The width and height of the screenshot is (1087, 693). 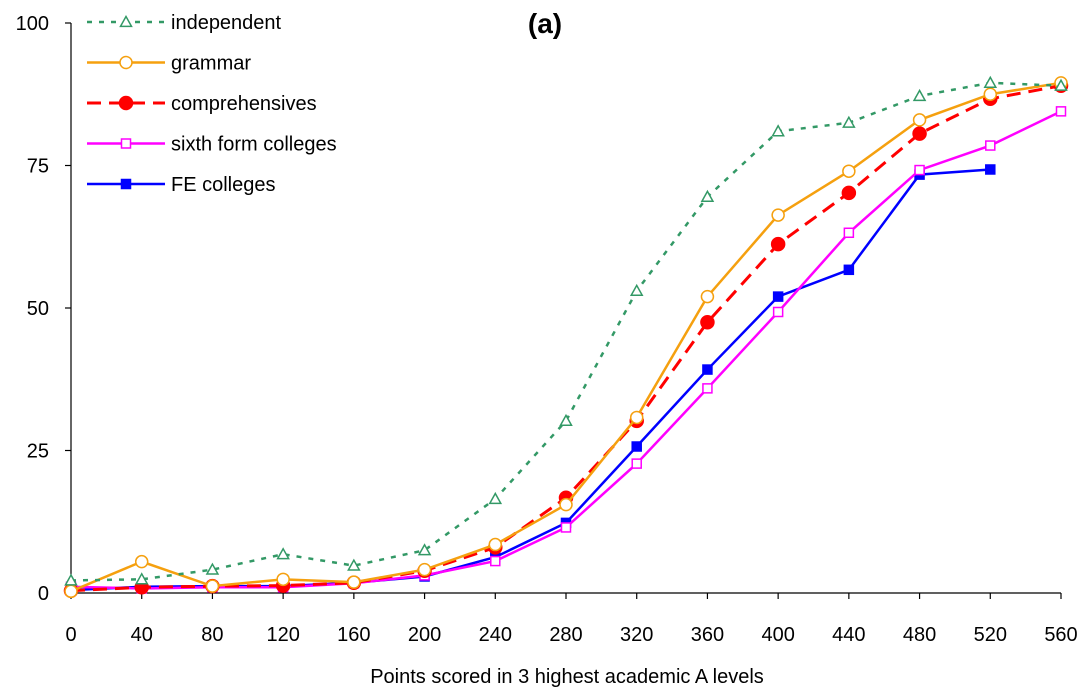 What do you see at coordinates (777, 635) in the screenshot?
I see `x-tick-label: 400` at bounding box center [777, 635].